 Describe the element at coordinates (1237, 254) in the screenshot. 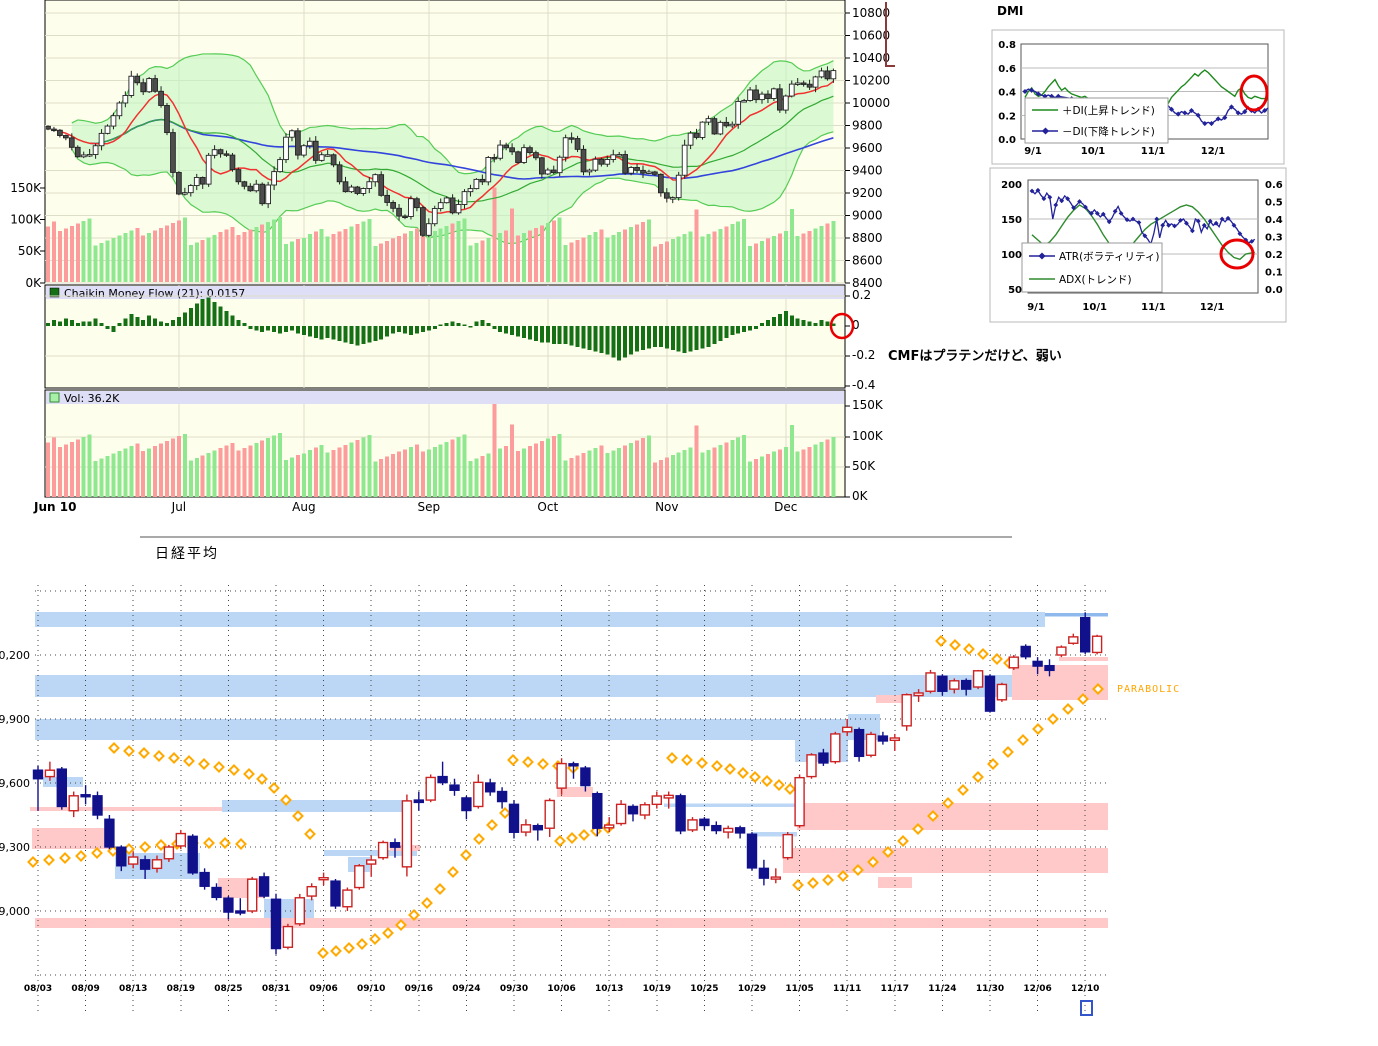

I see `atr-highlight-circle` at that location.